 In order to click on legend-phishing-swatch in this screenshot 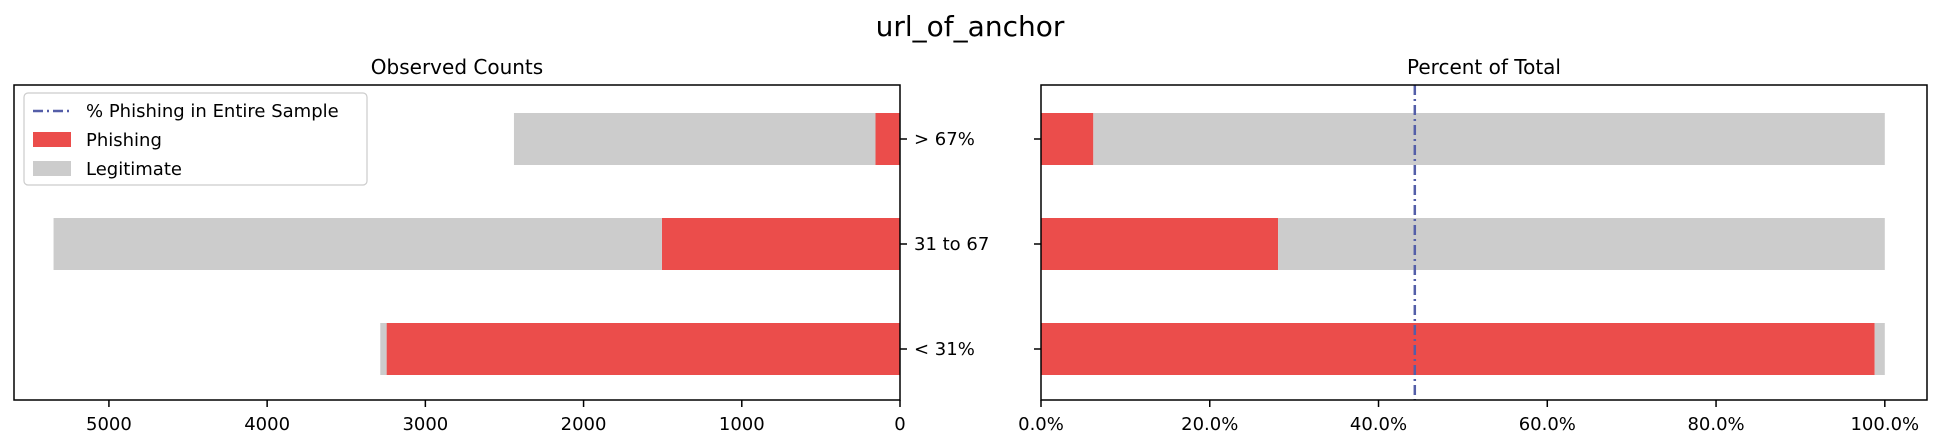, I will do `click(52, 139)`.